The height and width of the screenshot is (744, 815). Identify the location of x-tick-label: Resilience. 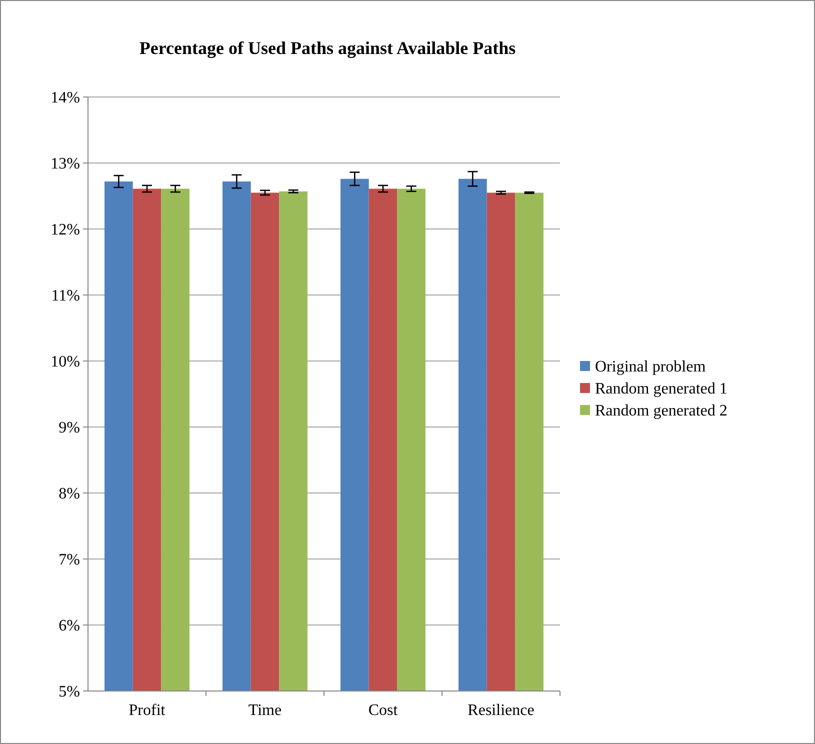
(501, 710).